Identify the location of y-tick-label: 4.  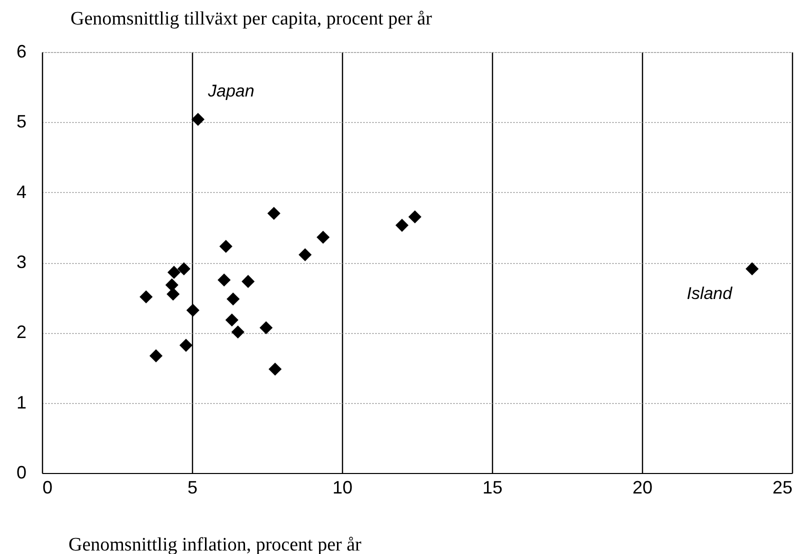
(21, 192).